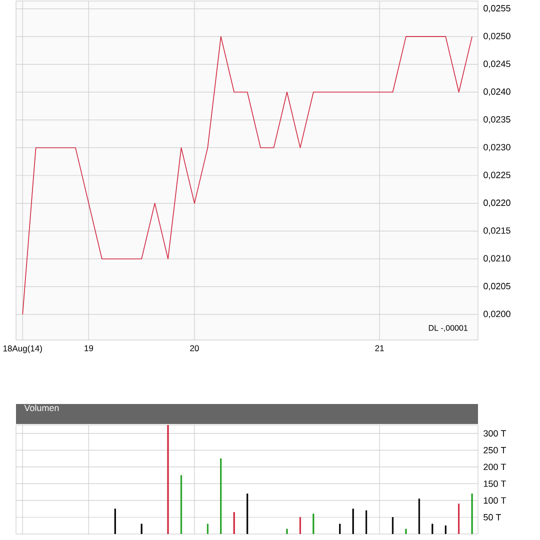 The width and height of the screenshot is (540, 540). What do you see at coordinates (497, 314) in the screenshot?
I see `y-tick-label: 0,0200` at bounding box center [497, 314].